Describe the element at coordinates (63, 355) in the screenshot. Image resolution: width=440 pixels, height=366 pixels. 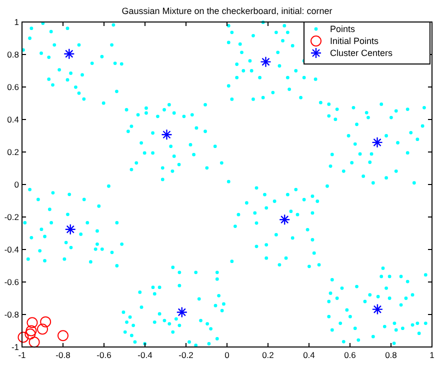
I see `x-tick-label: -0.8` at that location.